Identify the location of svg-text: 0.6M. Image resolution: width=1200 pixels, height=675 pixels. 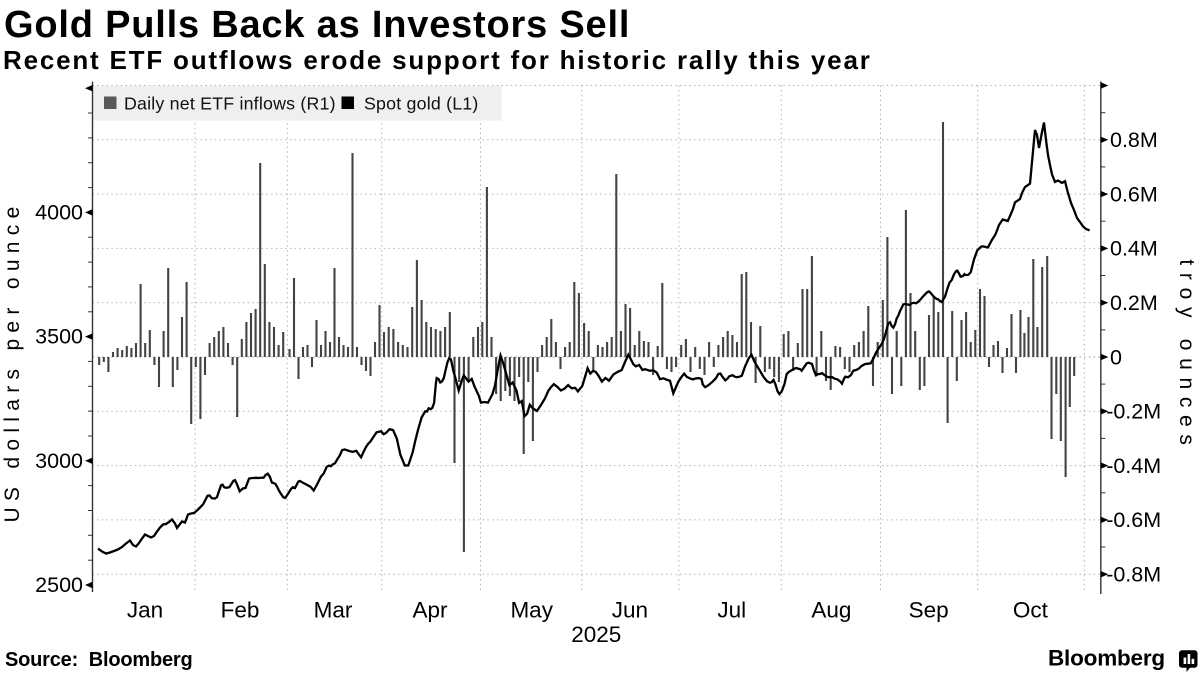
(1134, 194).